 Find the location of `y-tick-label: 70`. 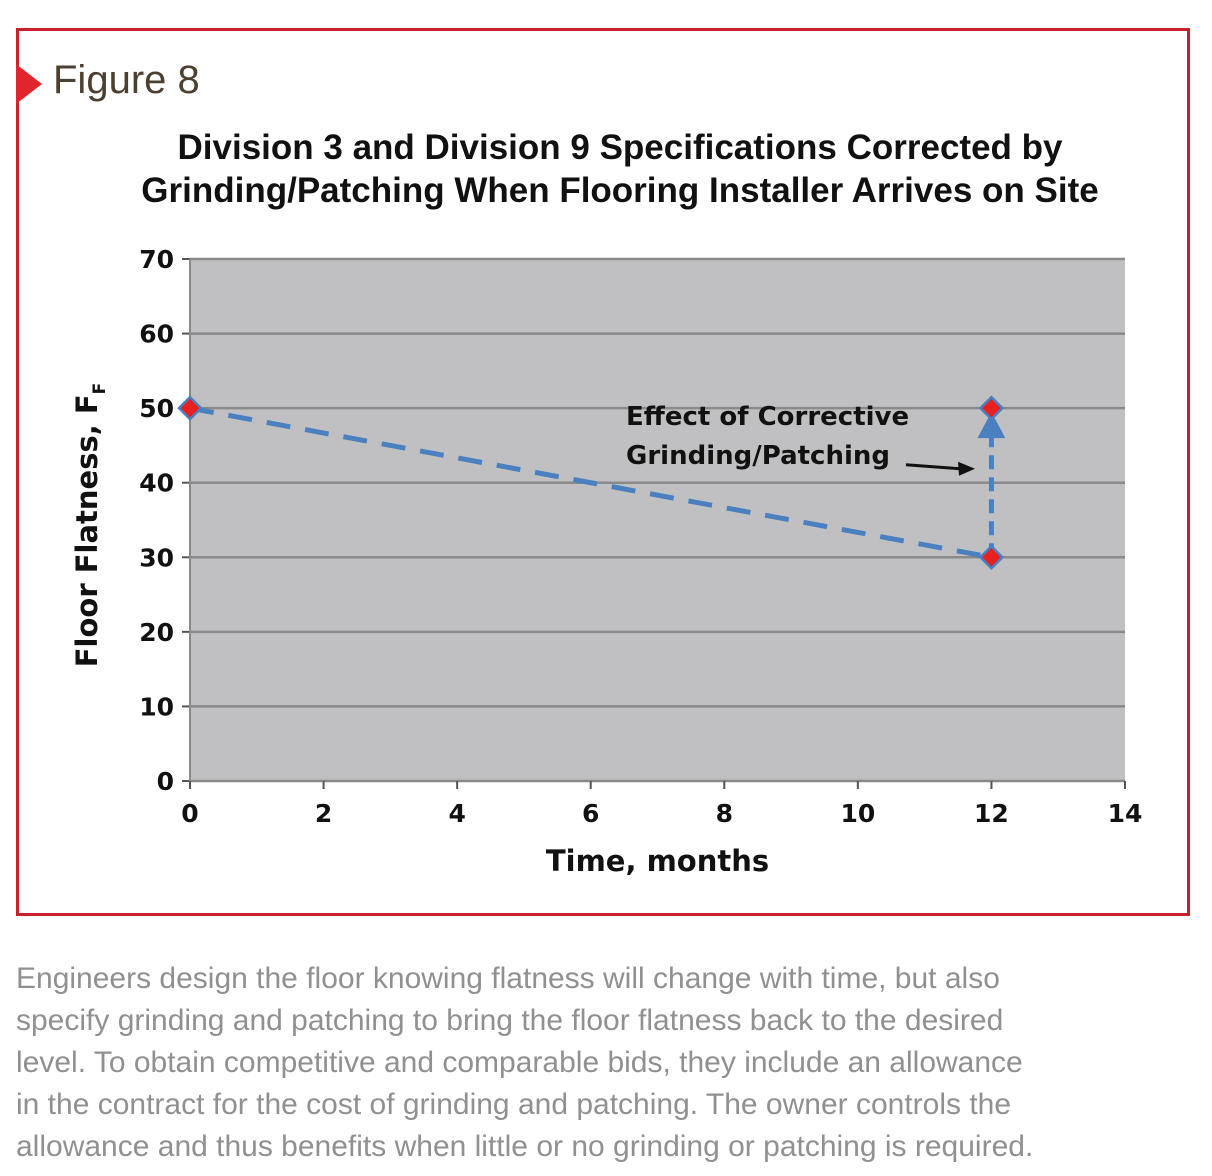

y-tick-label: 70 is located at coordinates (156, 259).